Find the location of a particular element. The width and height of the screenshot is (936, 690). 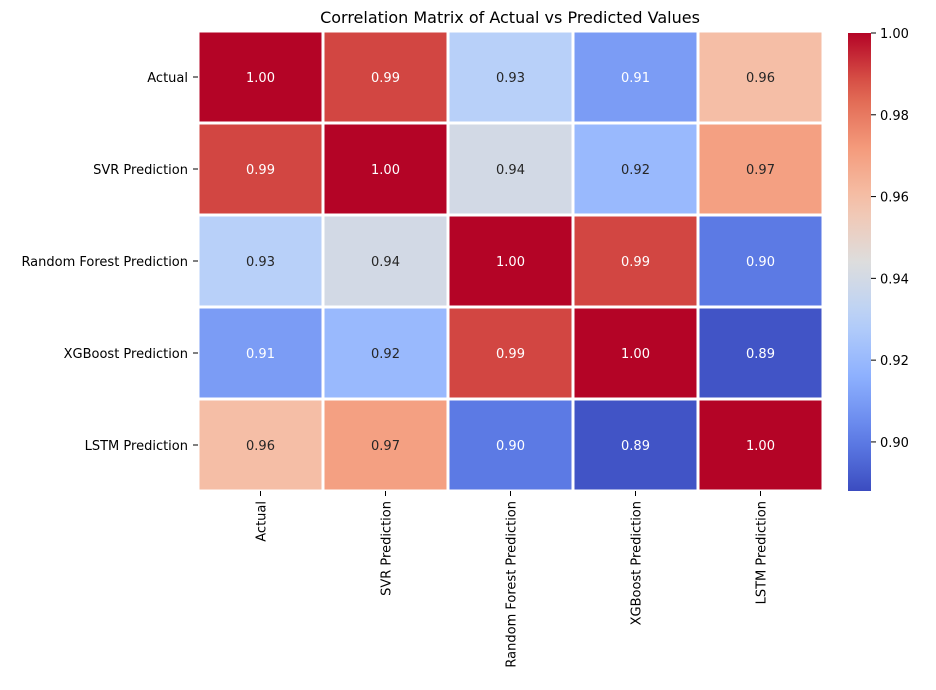

colorbar-tick-label: 0.92 is located at coordinates (894, 361).